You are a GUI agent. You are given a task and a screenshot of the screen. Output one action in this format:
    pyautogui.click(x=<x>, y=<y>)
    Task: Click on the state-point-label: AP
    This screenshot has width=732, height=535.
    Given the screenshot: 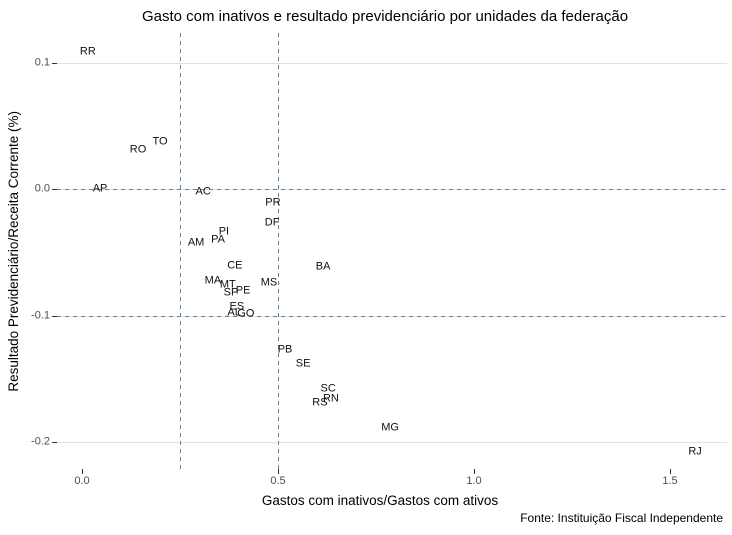 What is the action you would take?
    pyautogui.click(x=100, y=188)
    